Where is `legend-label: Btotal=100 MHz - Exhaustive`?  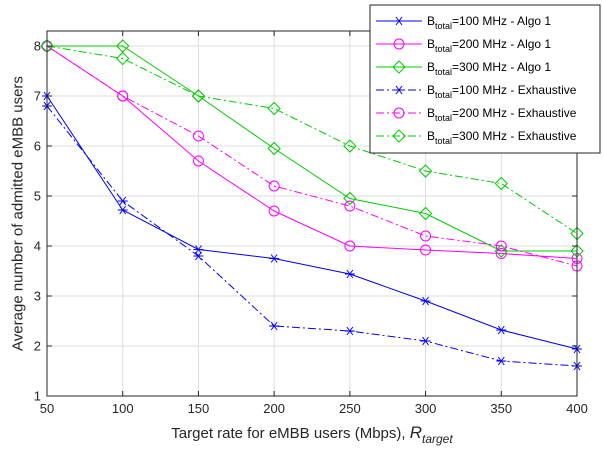 legend-label: Btotal=100 MHz - Exhaustive is located at coordinates (502, 91).